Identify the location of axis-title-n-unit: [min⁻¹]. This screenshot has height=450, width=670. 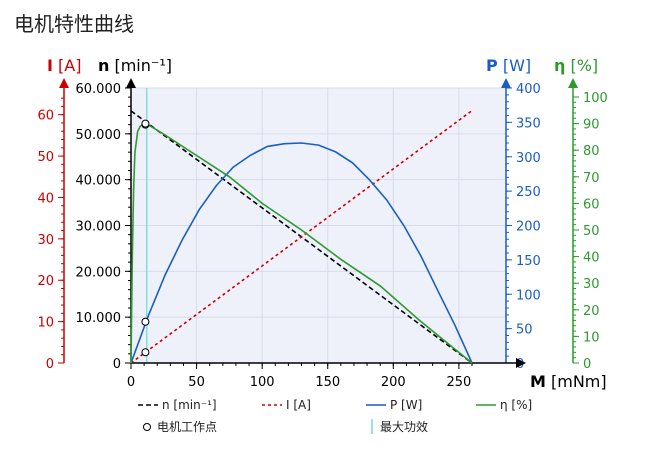
(140, 65).